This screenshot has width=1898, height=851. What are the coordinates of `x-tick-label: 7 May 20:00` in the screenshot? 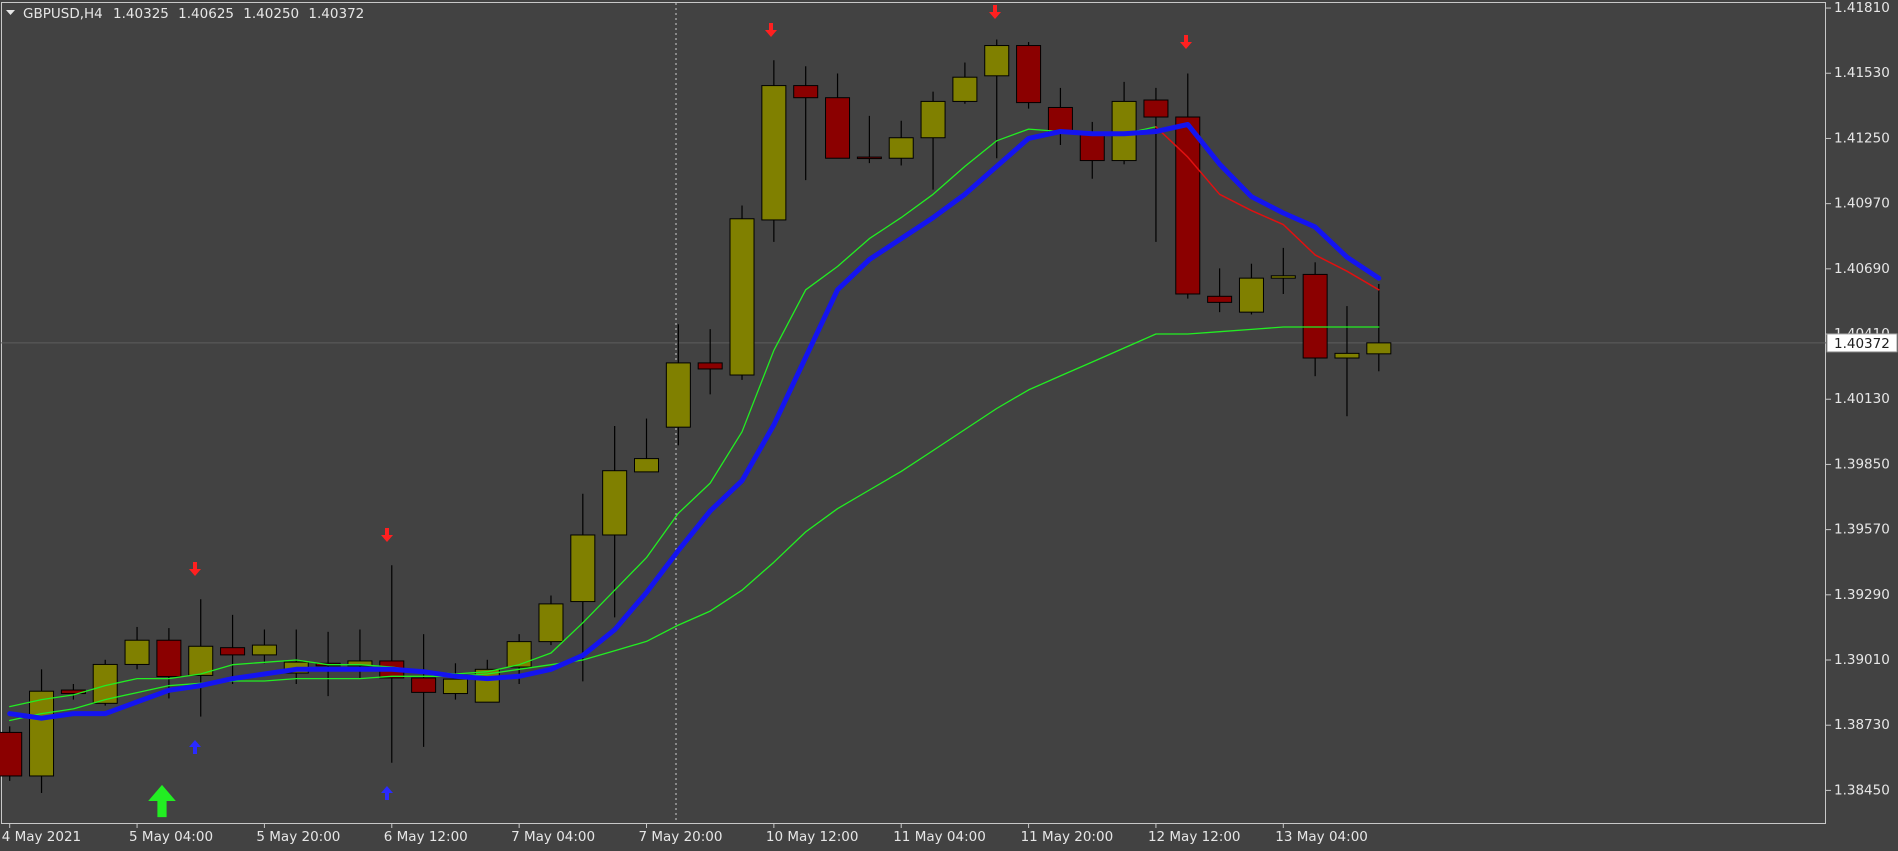 It's located at (681, 837).